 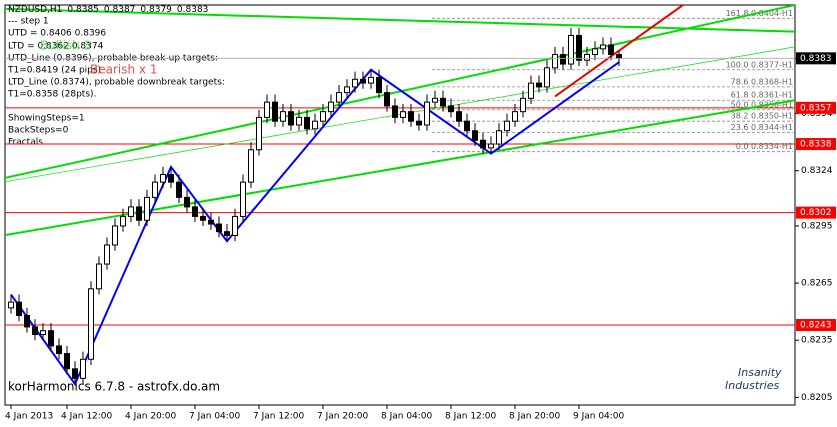 I want to click on title-part: NZDUSD,H1, so click(x=35, y=10).